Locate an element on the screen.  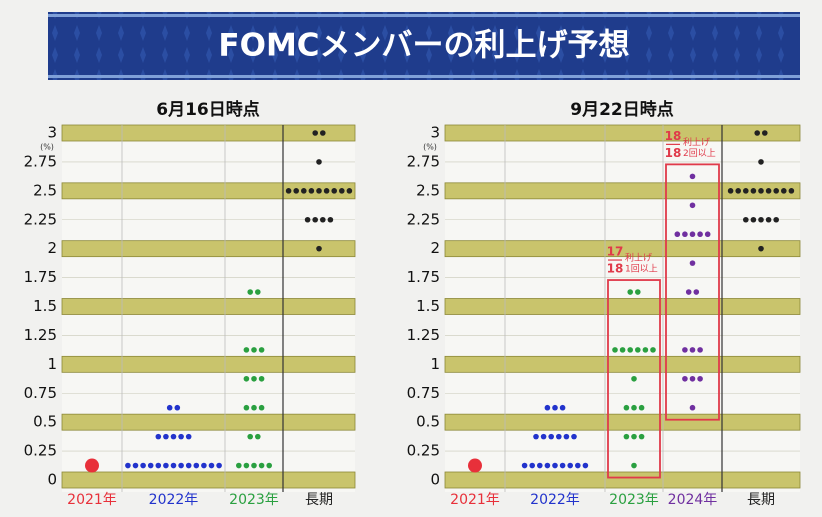
y-tick-label: 3 is located at coordinates (435, 133).